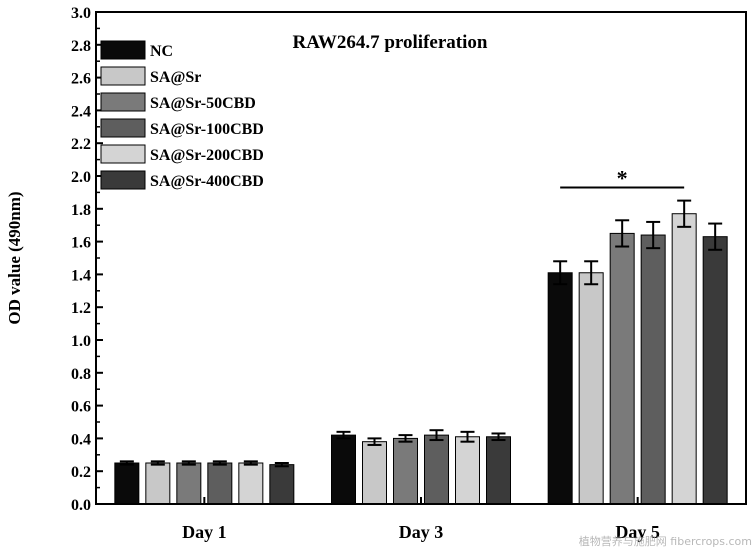  What do you see at coordinates (207, 155) in the screenshot?
I see `legend-label: SA@Sr-200CBD` at bounding box center [207, 155].